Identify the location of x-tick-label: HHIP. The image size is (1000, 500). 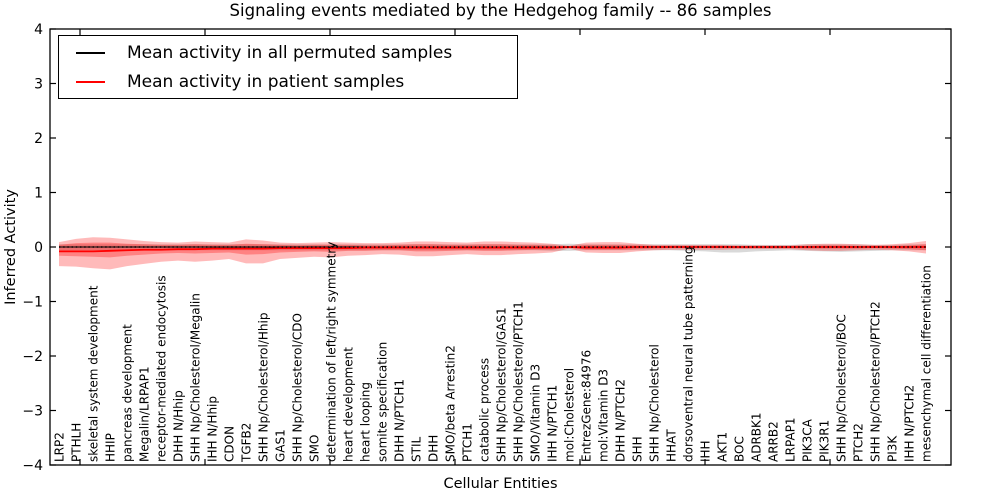
(111, 447).